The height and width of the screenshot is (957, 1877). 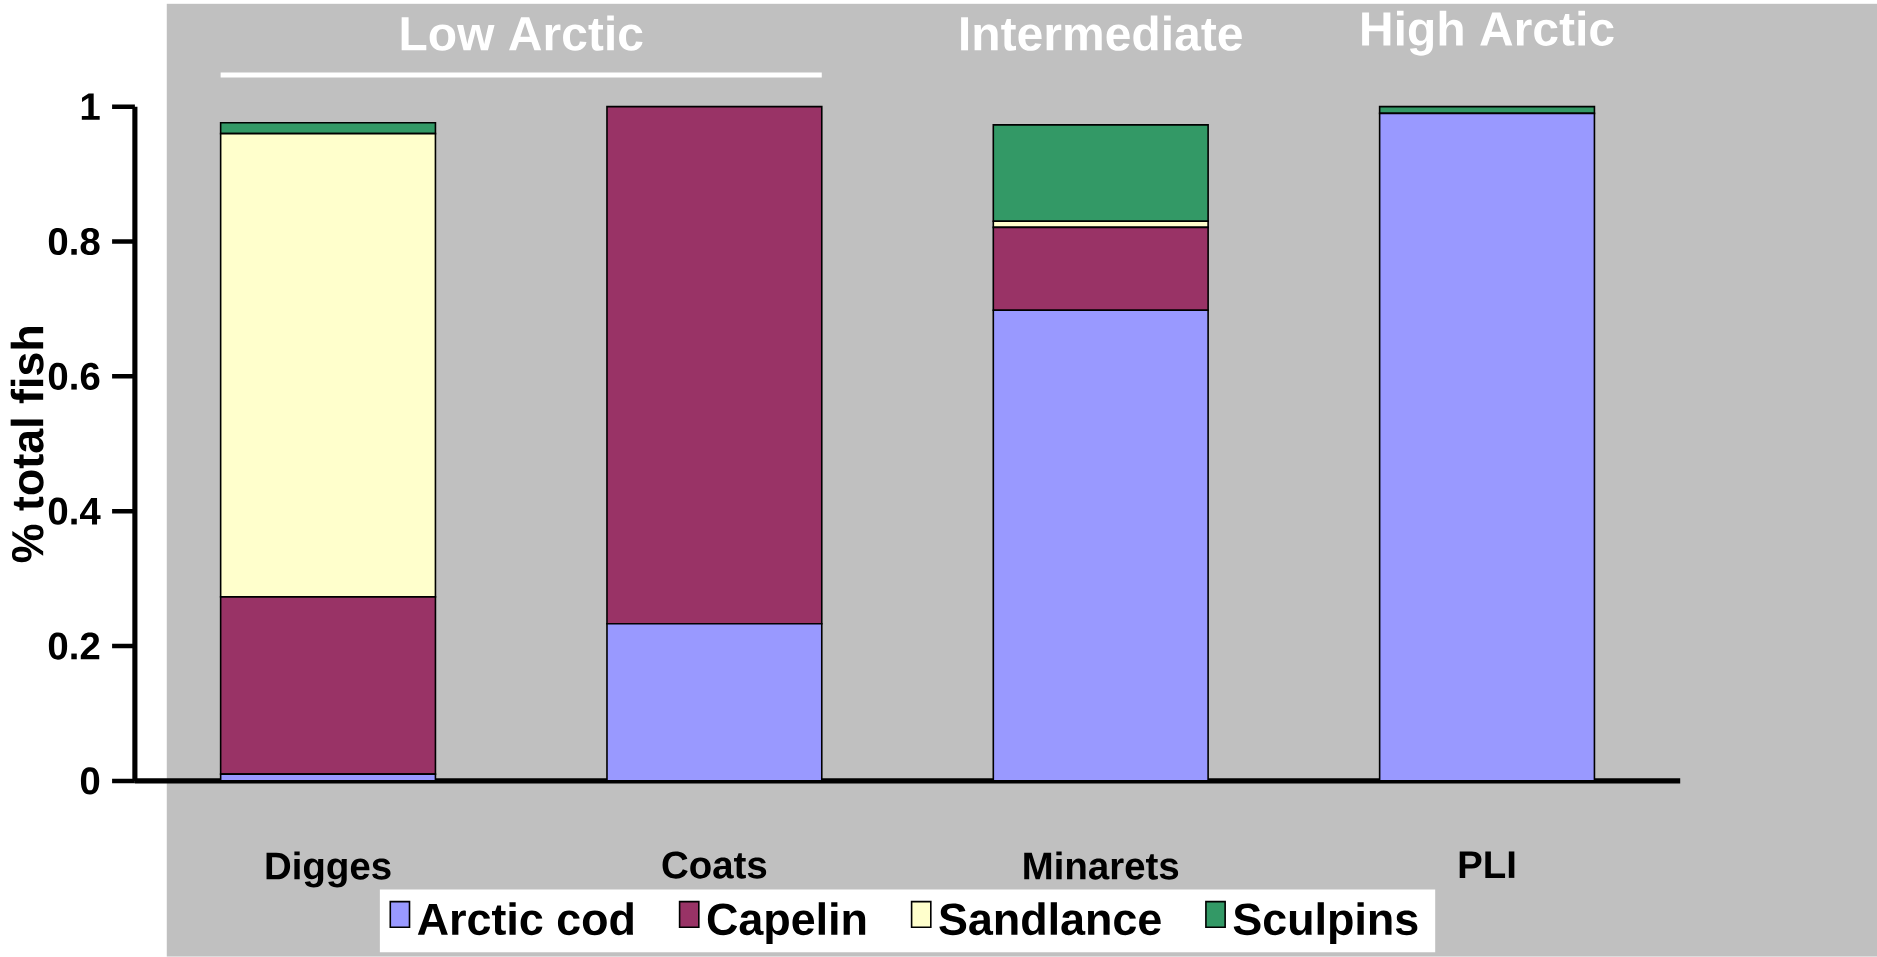 What do you see at coordinates (74, 242) in the screenshot?
I see `y-tick-label: 0.8` at bounding box center [74, 242].